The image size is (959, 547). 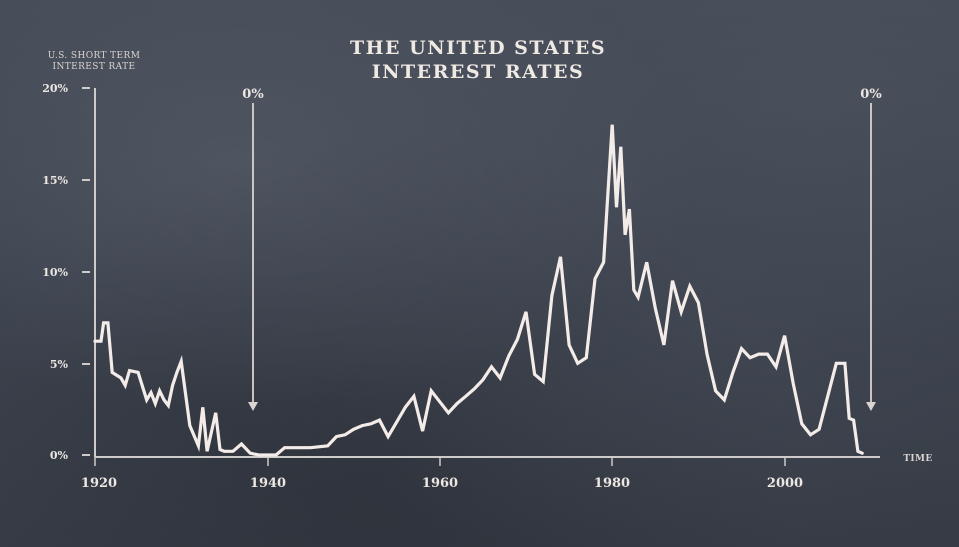 I want to click on x-tick-label: 2000, so click(x=785, y=483).